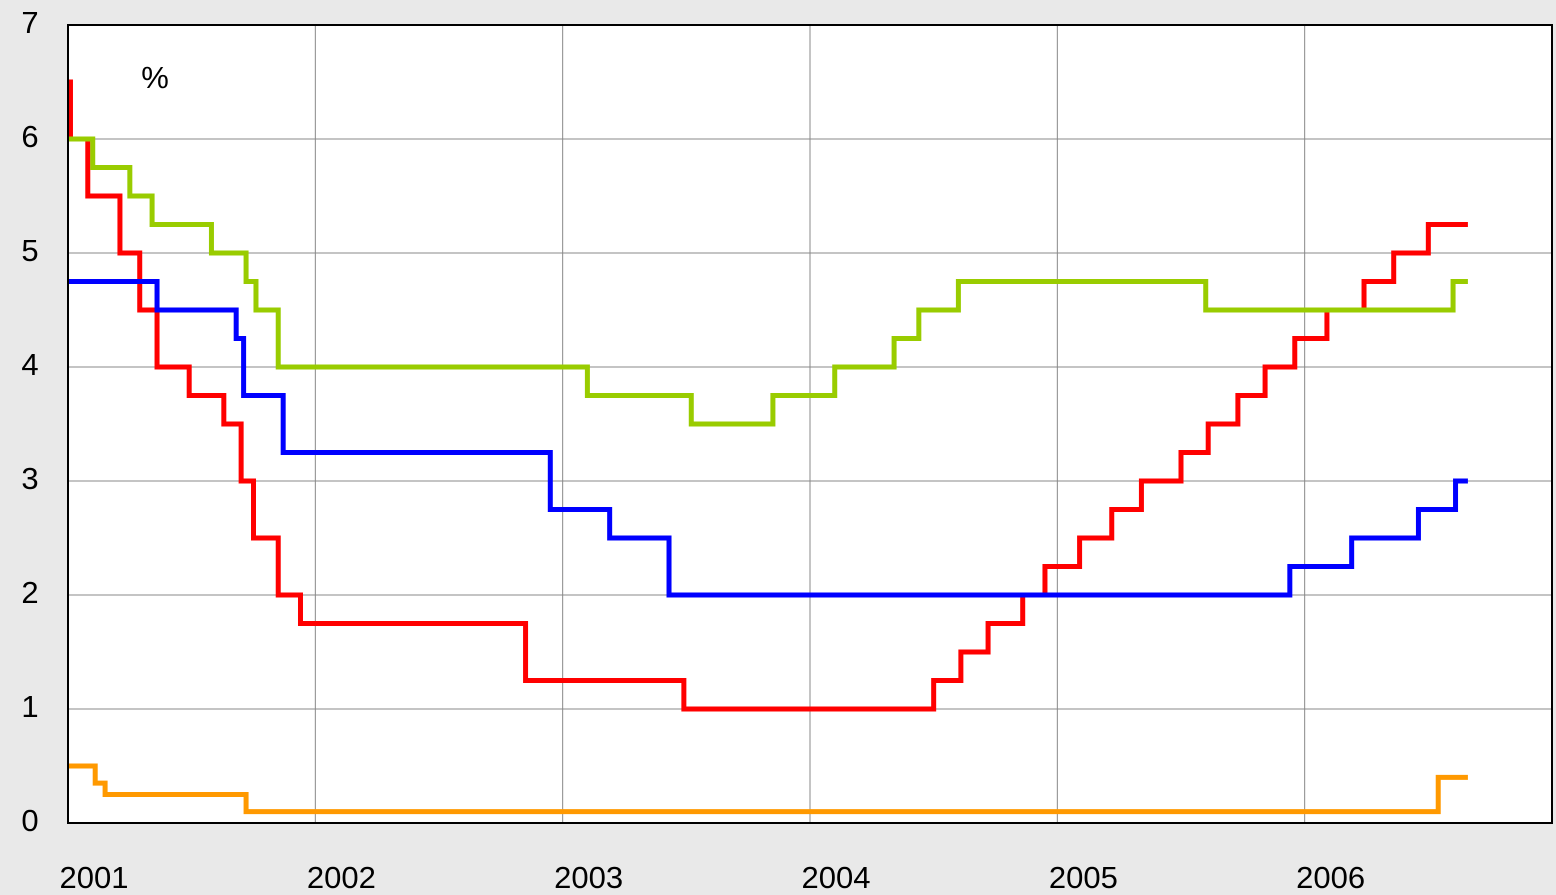 Image resolution: width=1556 pixels, height=895 pixels. What do you see at coordinates (155, 77) in the screenshot?
I see `unit-annotation: %` at bounding box center [155, 77].